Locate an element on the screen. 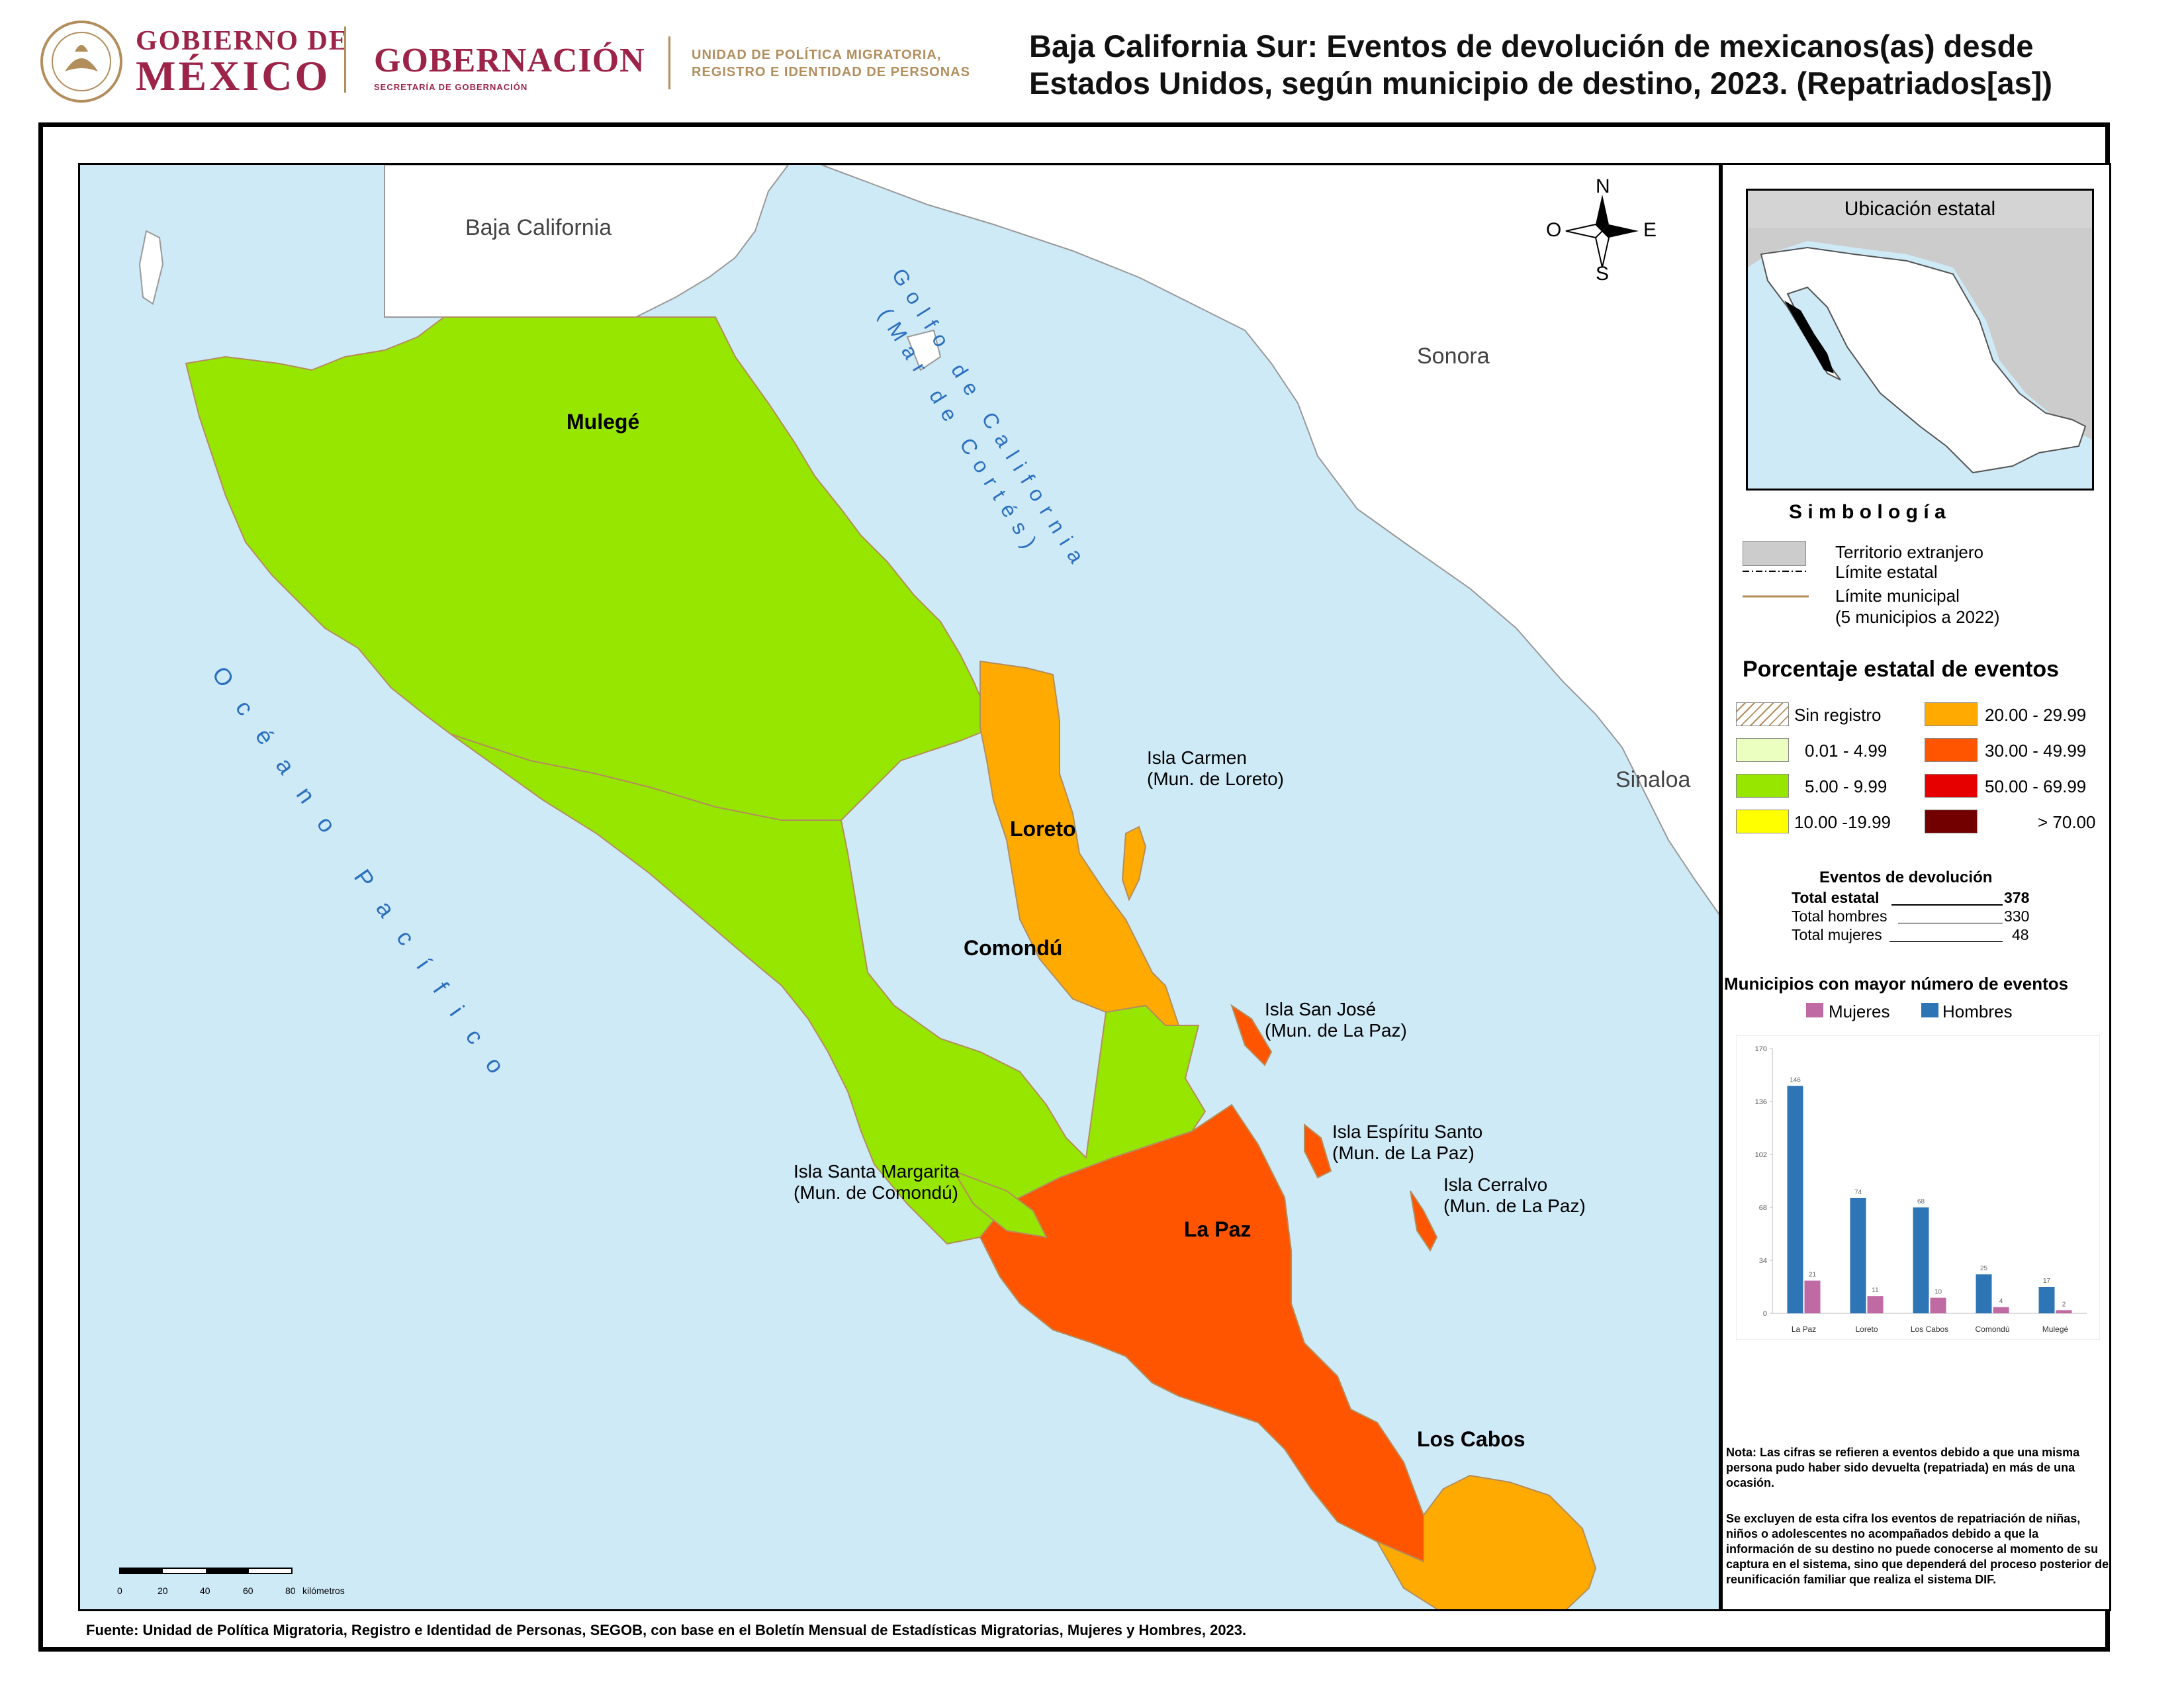  label-mulege: Mulegé is located at coordinates (603, 422).